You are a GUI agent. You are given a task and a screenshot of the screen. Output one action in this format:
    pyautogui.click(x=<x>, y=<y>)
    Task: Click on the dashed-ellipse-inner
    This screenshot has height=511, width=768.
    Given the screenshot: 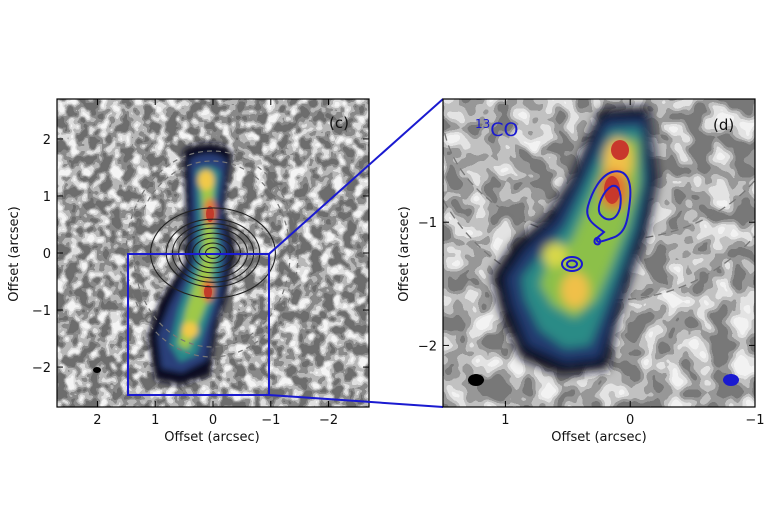 What is the action you would take?
    pyautogui.click(x=212, y=254)
    